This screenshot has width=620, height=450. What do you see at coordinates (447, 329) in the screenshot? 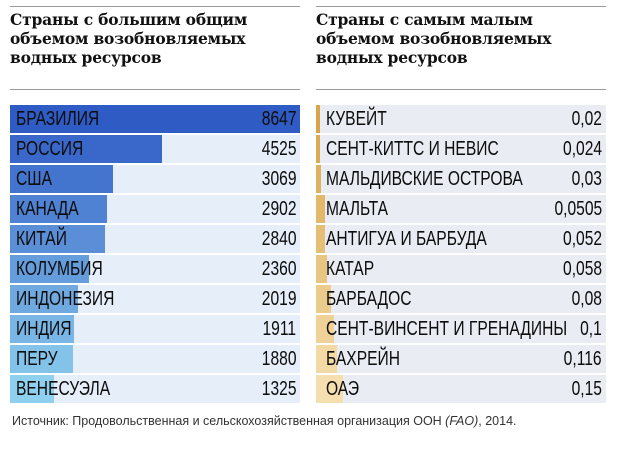
I see `category-label: СЕНТ-ВИНСЕНТ И ГРЕНАДИНЫ` at bounding box center [447, 329].